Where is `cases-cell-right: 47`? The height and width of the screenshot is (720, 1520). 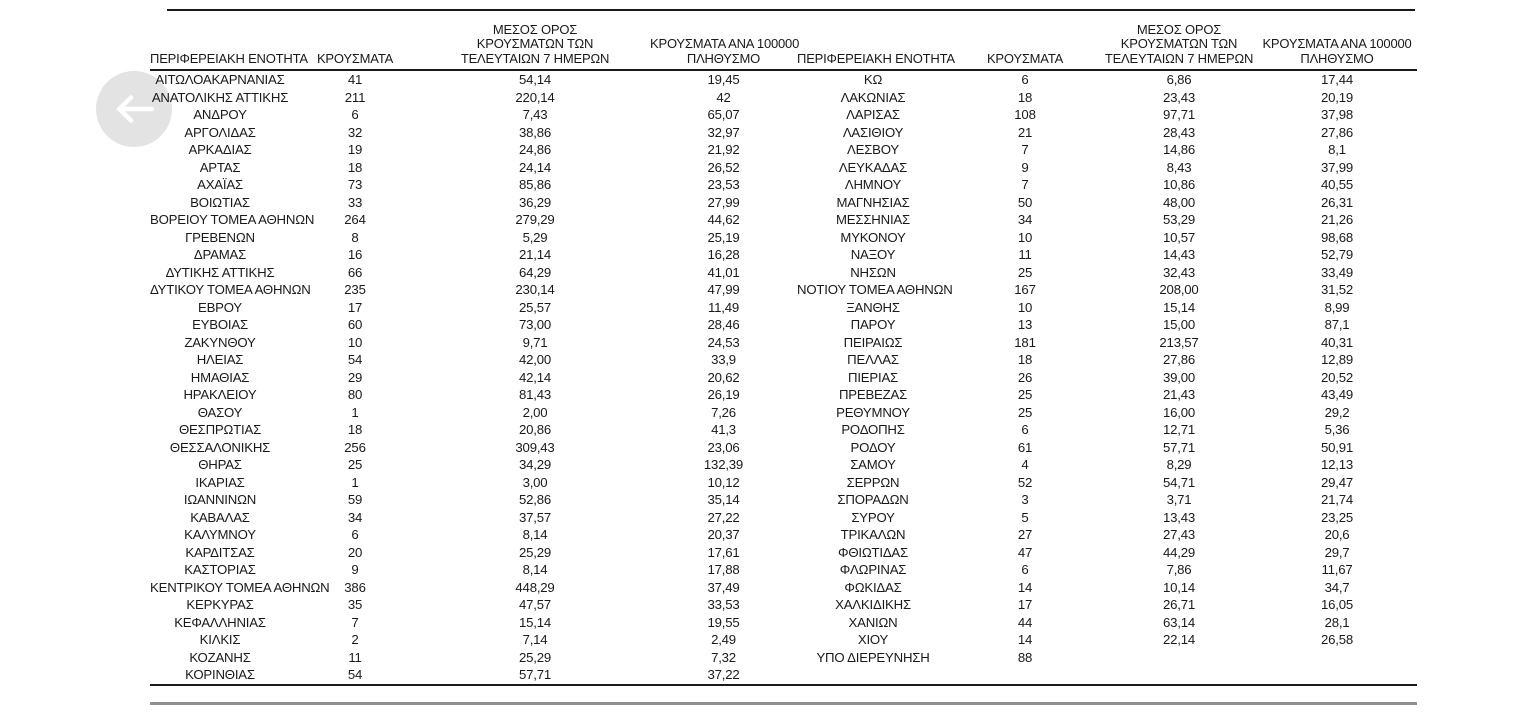 cases-cell-right: 47 is located at coordinates (1025, 552).